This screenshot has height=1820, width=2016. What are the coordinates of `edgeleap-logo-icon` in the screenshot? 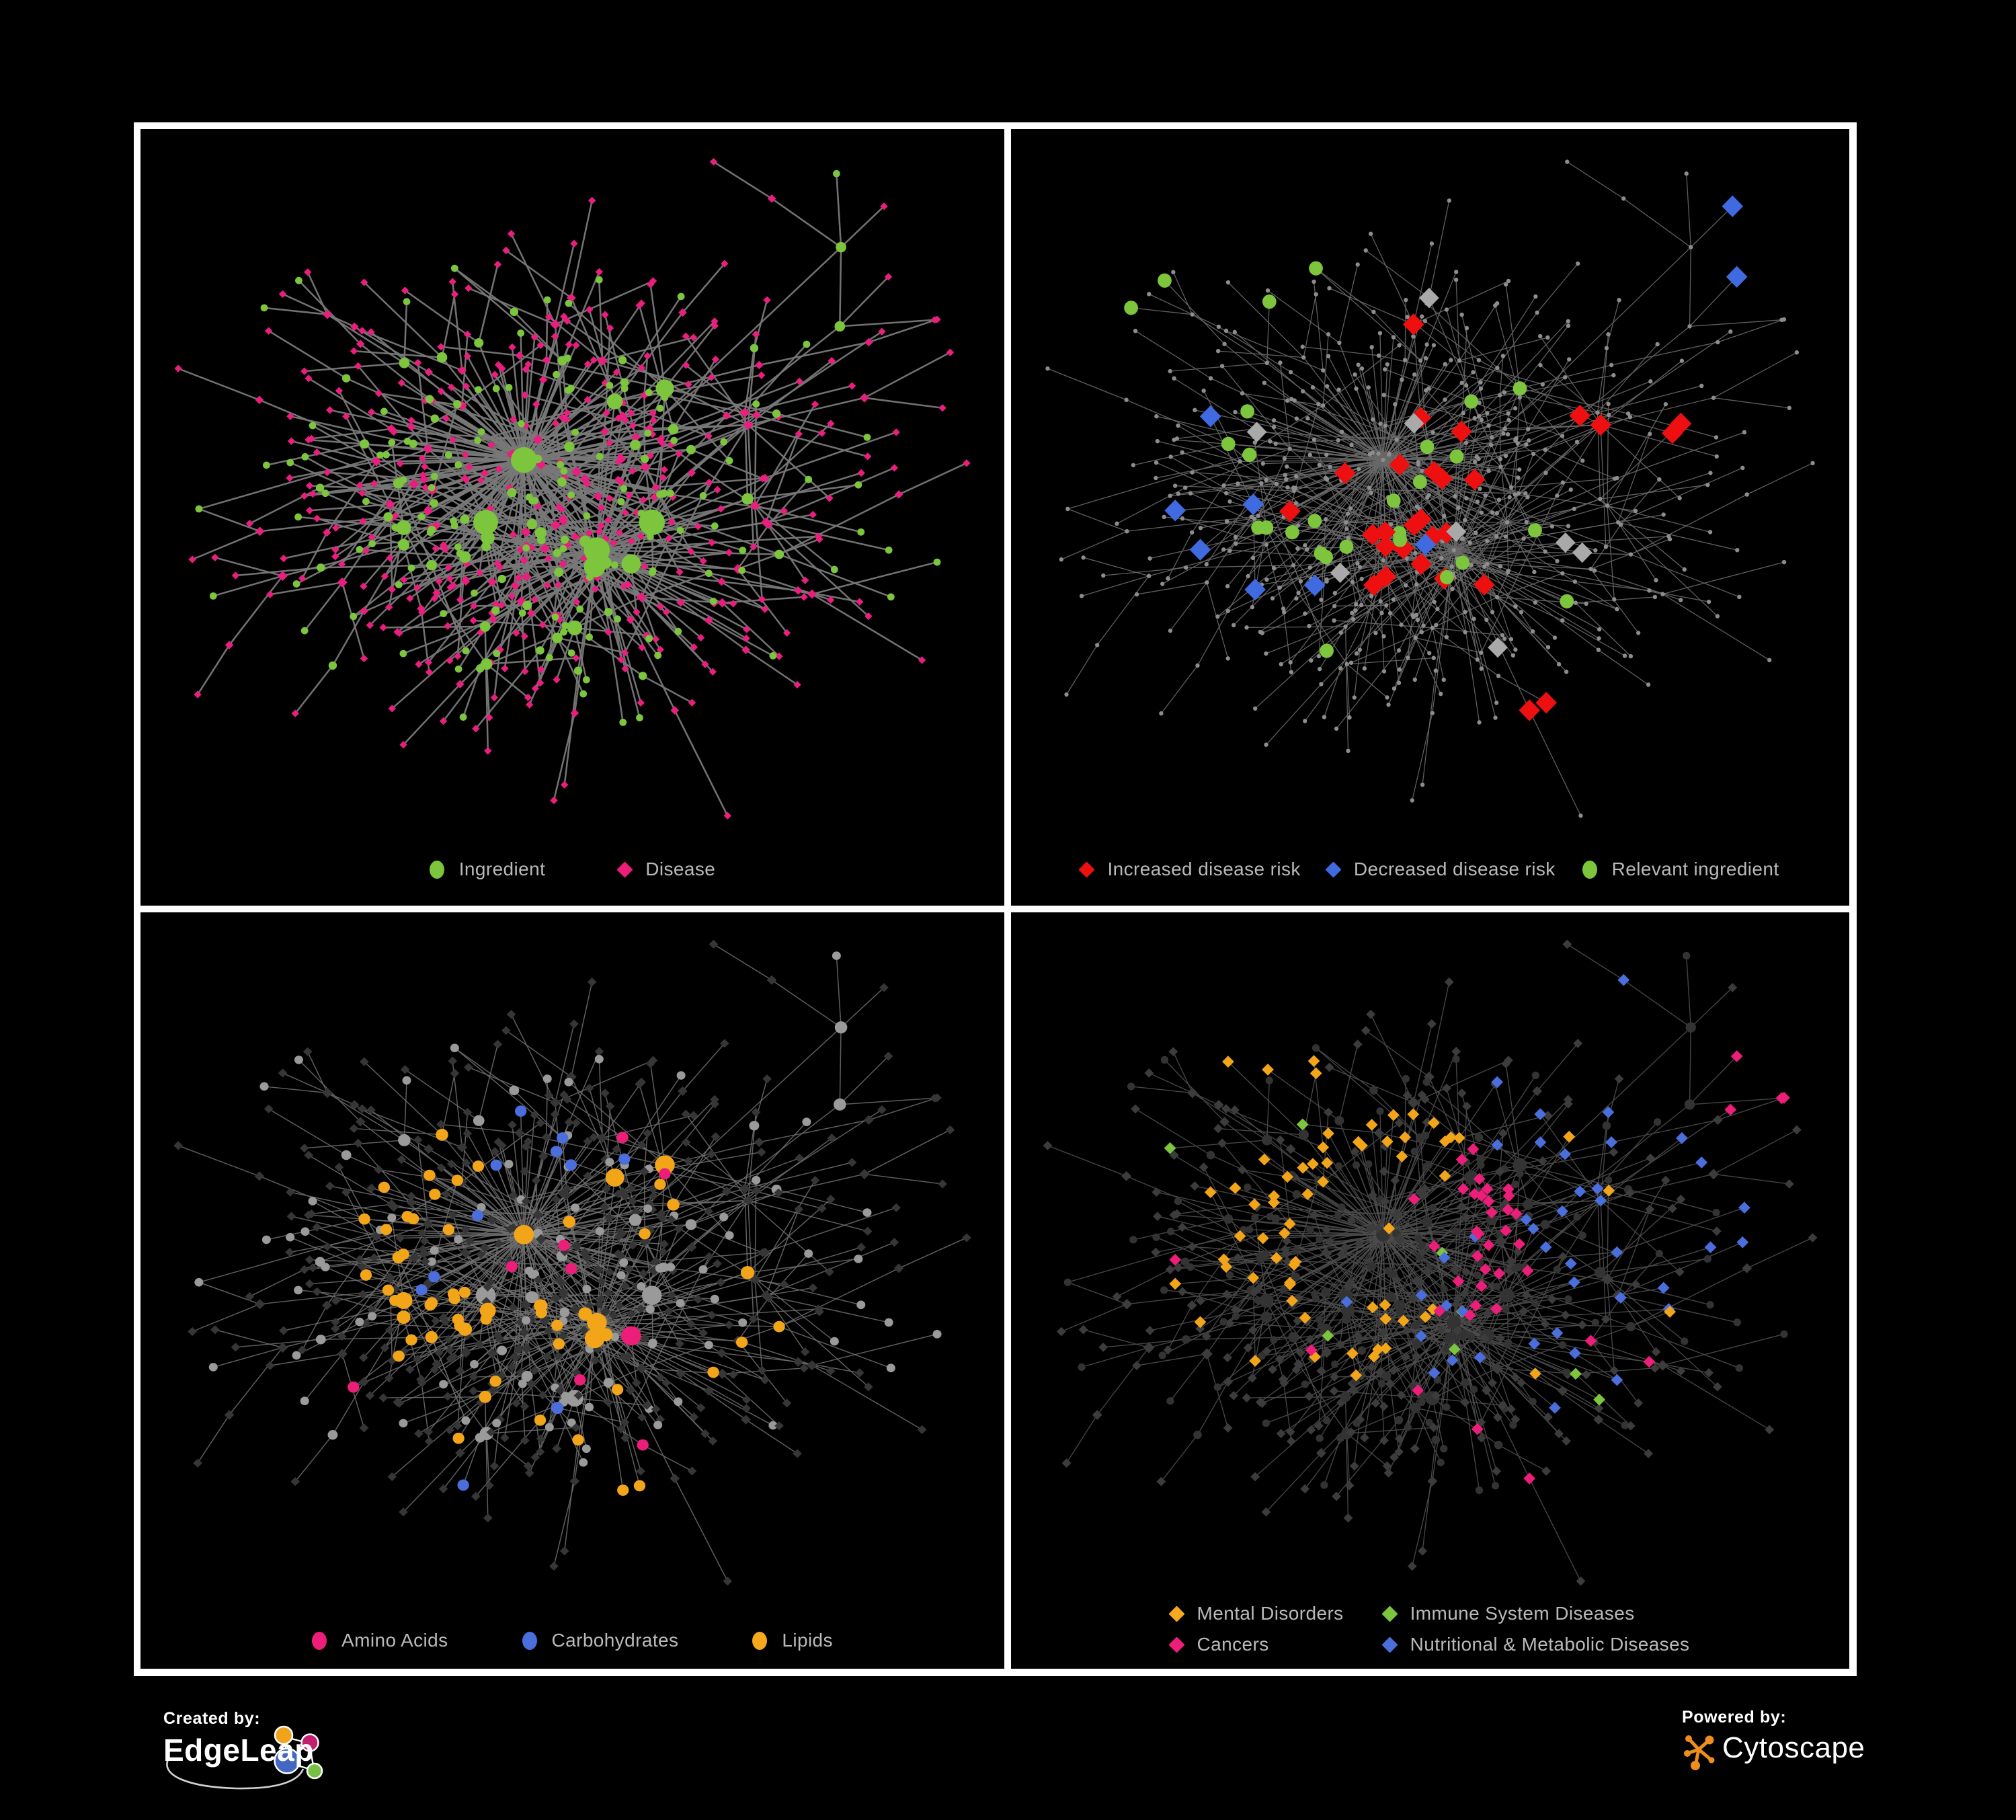 It's located at (244, 1757).